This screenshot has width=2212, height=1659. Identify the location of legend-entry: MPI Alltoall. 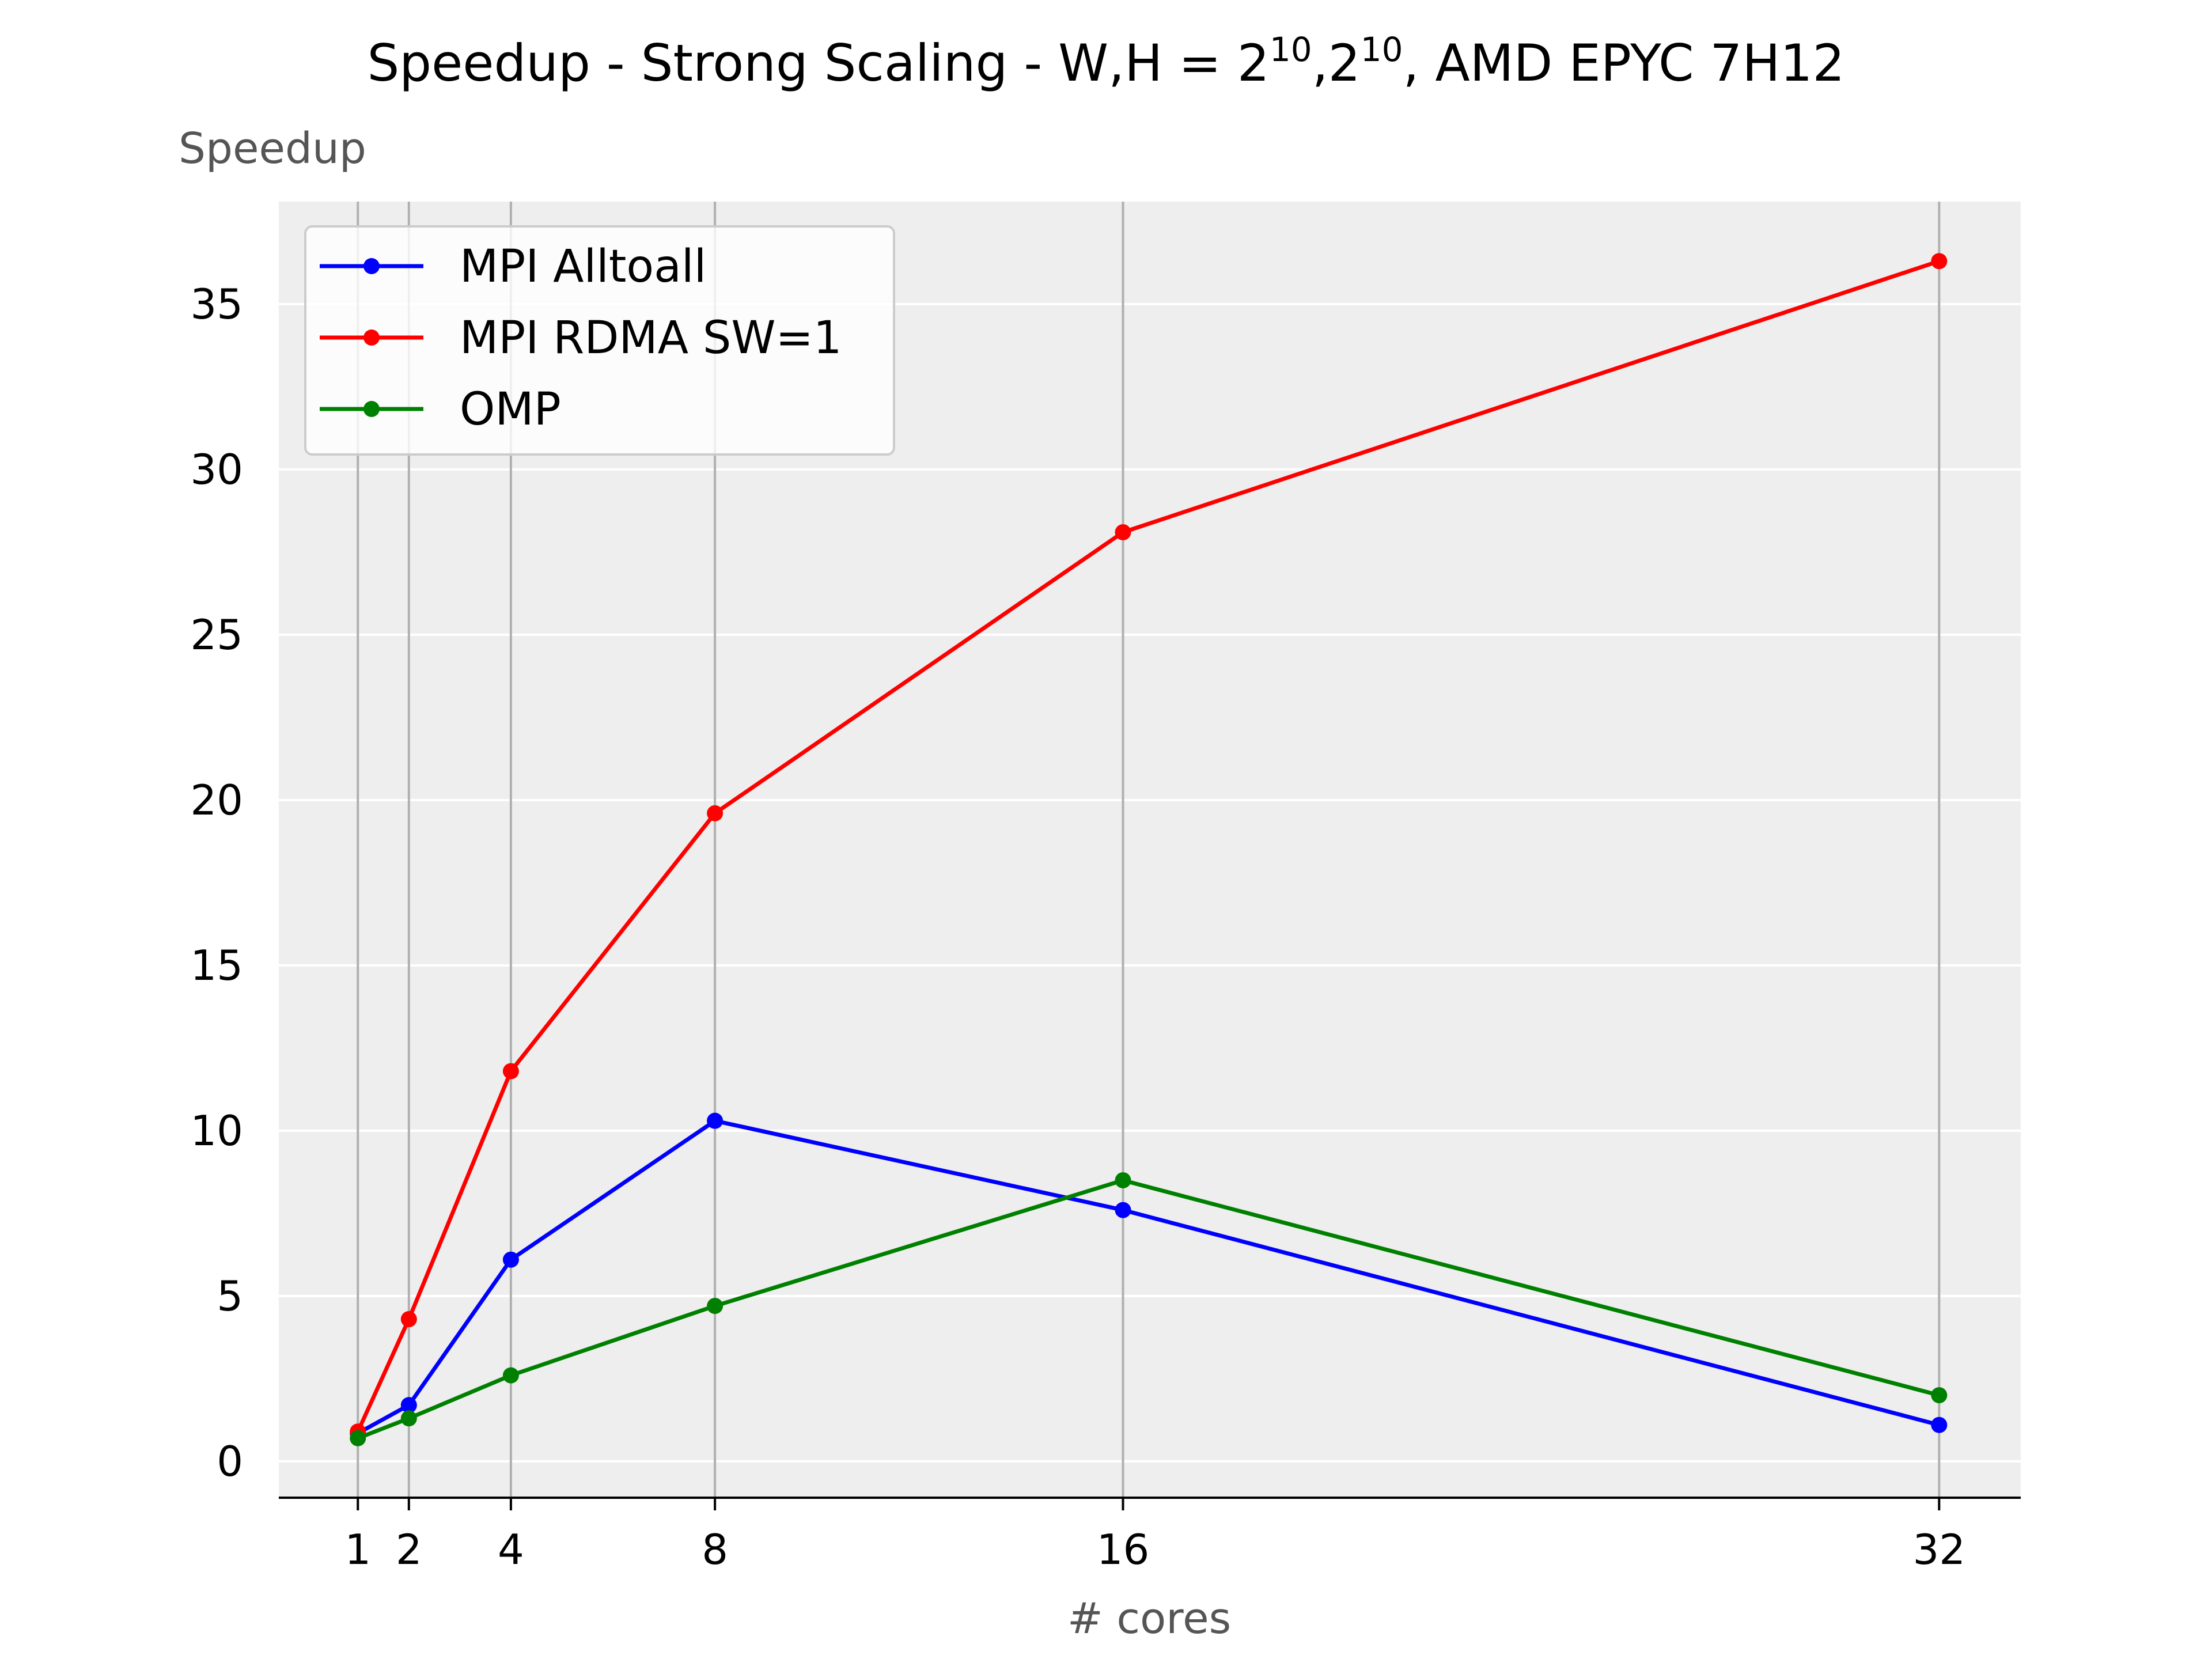
(513, 267).